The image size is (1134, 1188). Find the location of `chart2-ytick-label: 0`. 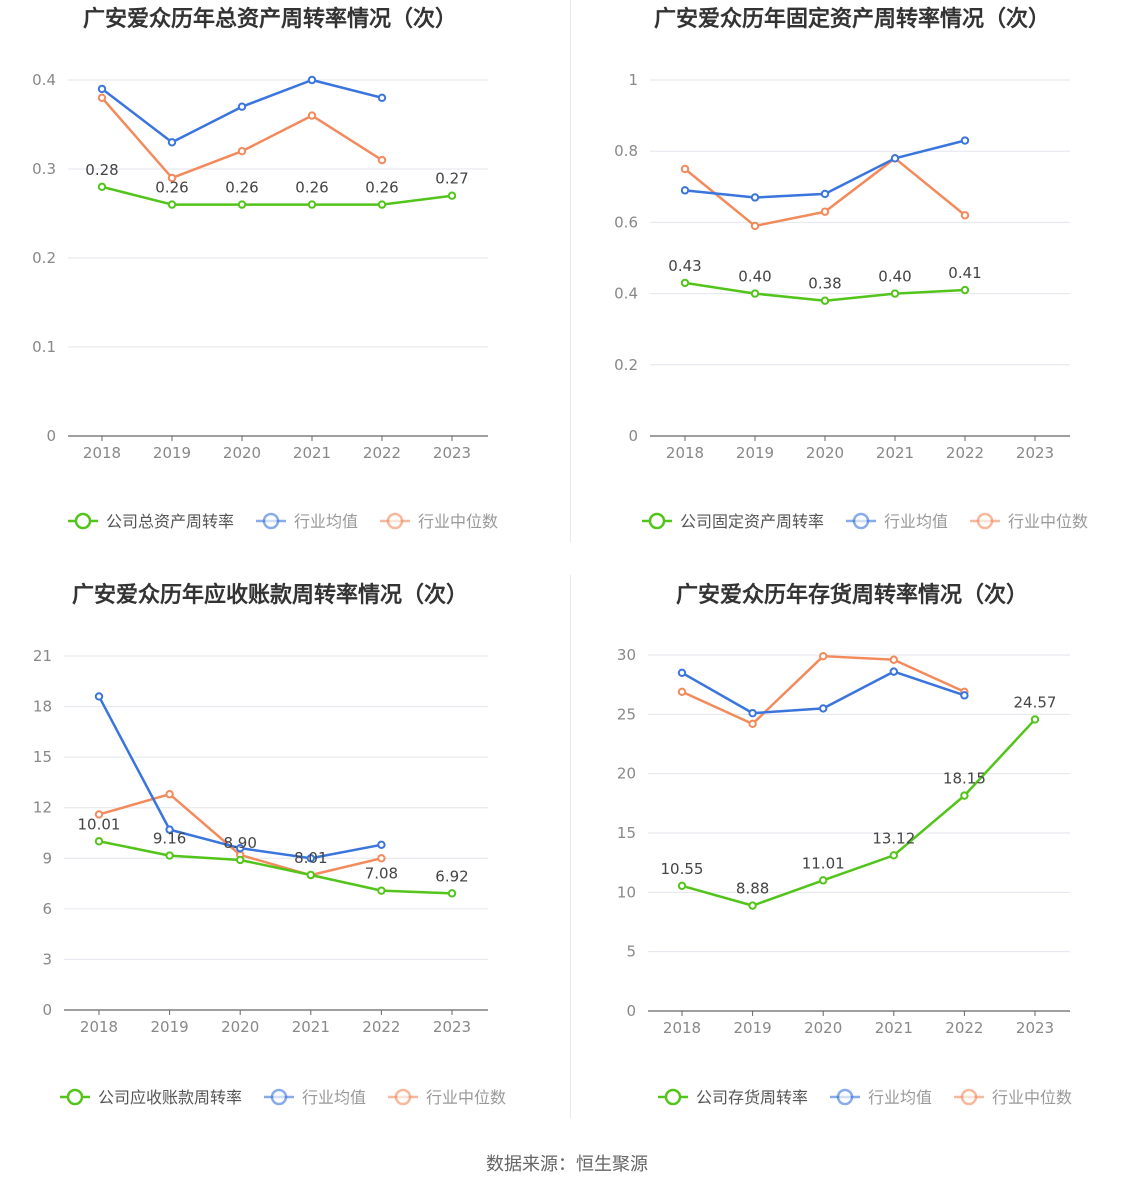

chart2-ytick-label: 0 is located at coordinates (633, 436).